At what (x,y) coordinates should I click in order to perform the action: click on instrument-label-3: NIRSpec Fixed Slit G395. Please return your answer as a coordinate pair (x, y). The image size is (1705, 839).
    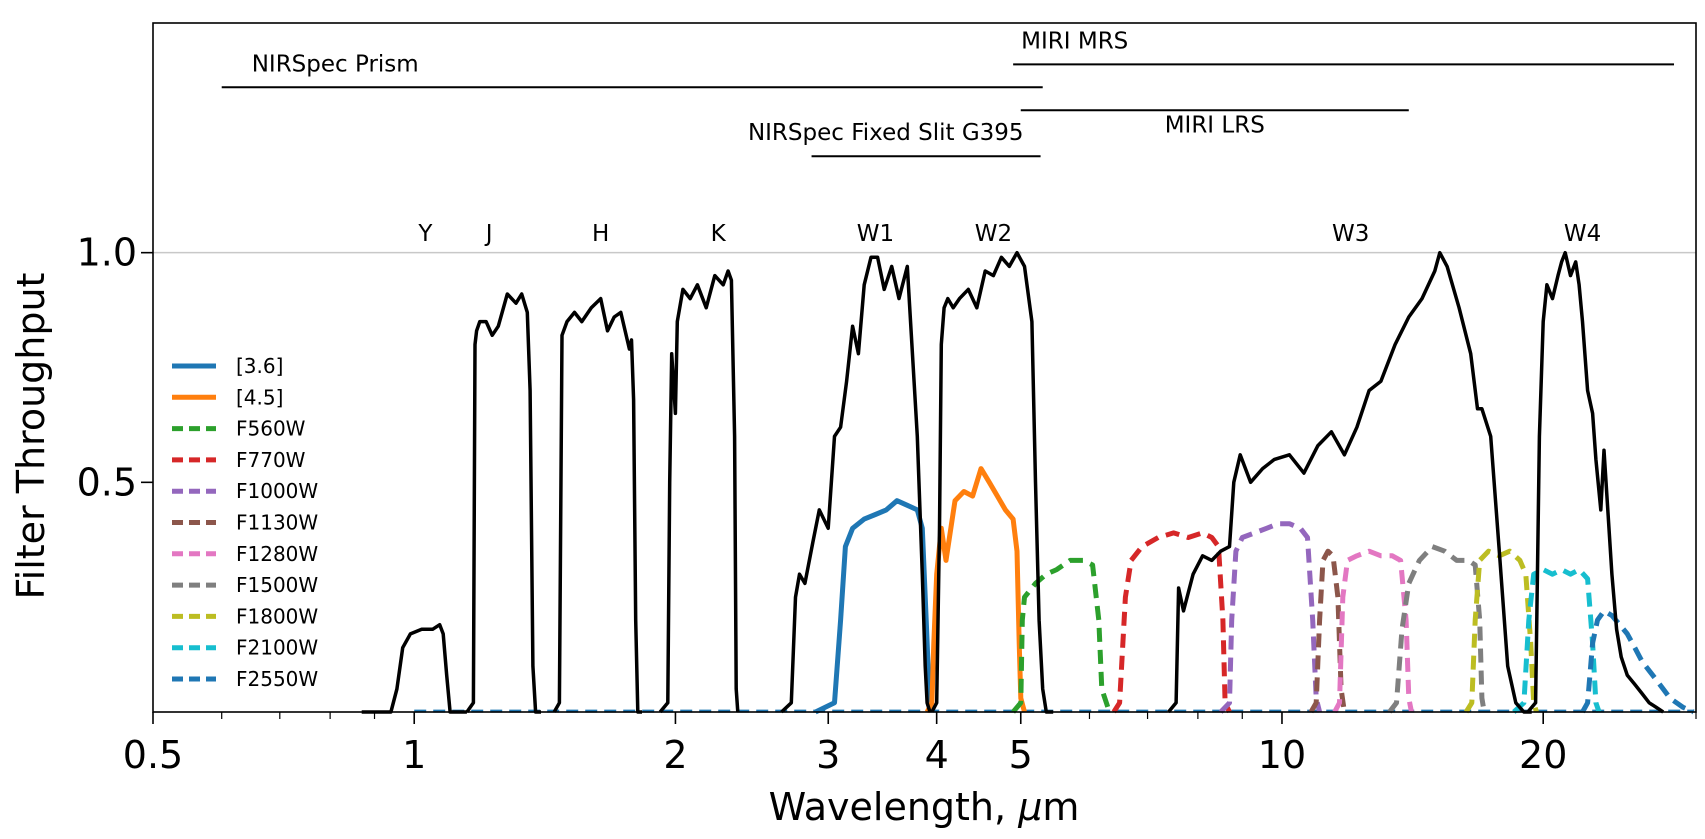
    Looking at the image, I should click on (886, 133).